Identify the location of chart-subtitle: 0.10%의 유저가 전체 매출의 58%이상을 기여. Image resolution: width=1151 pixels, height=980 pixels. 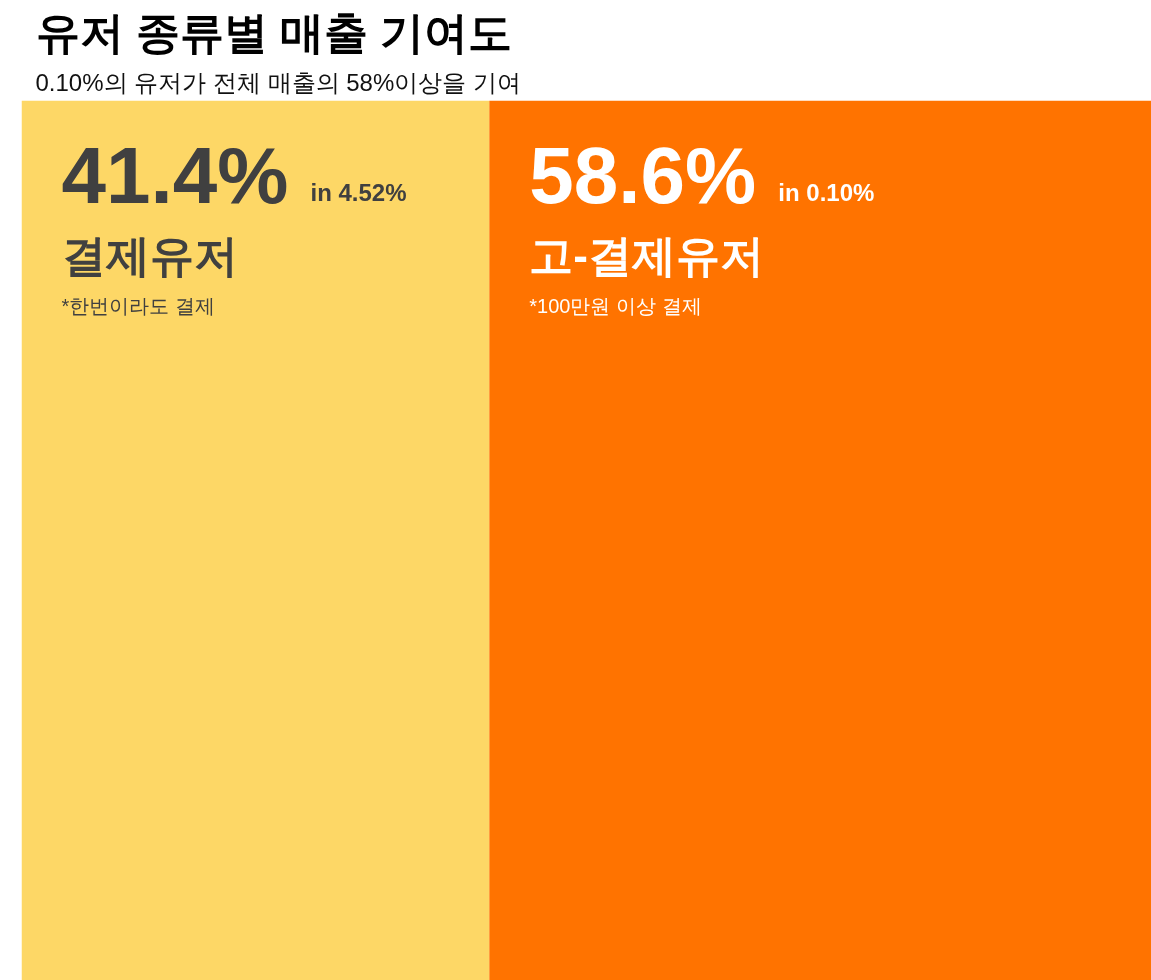
(278, 82).